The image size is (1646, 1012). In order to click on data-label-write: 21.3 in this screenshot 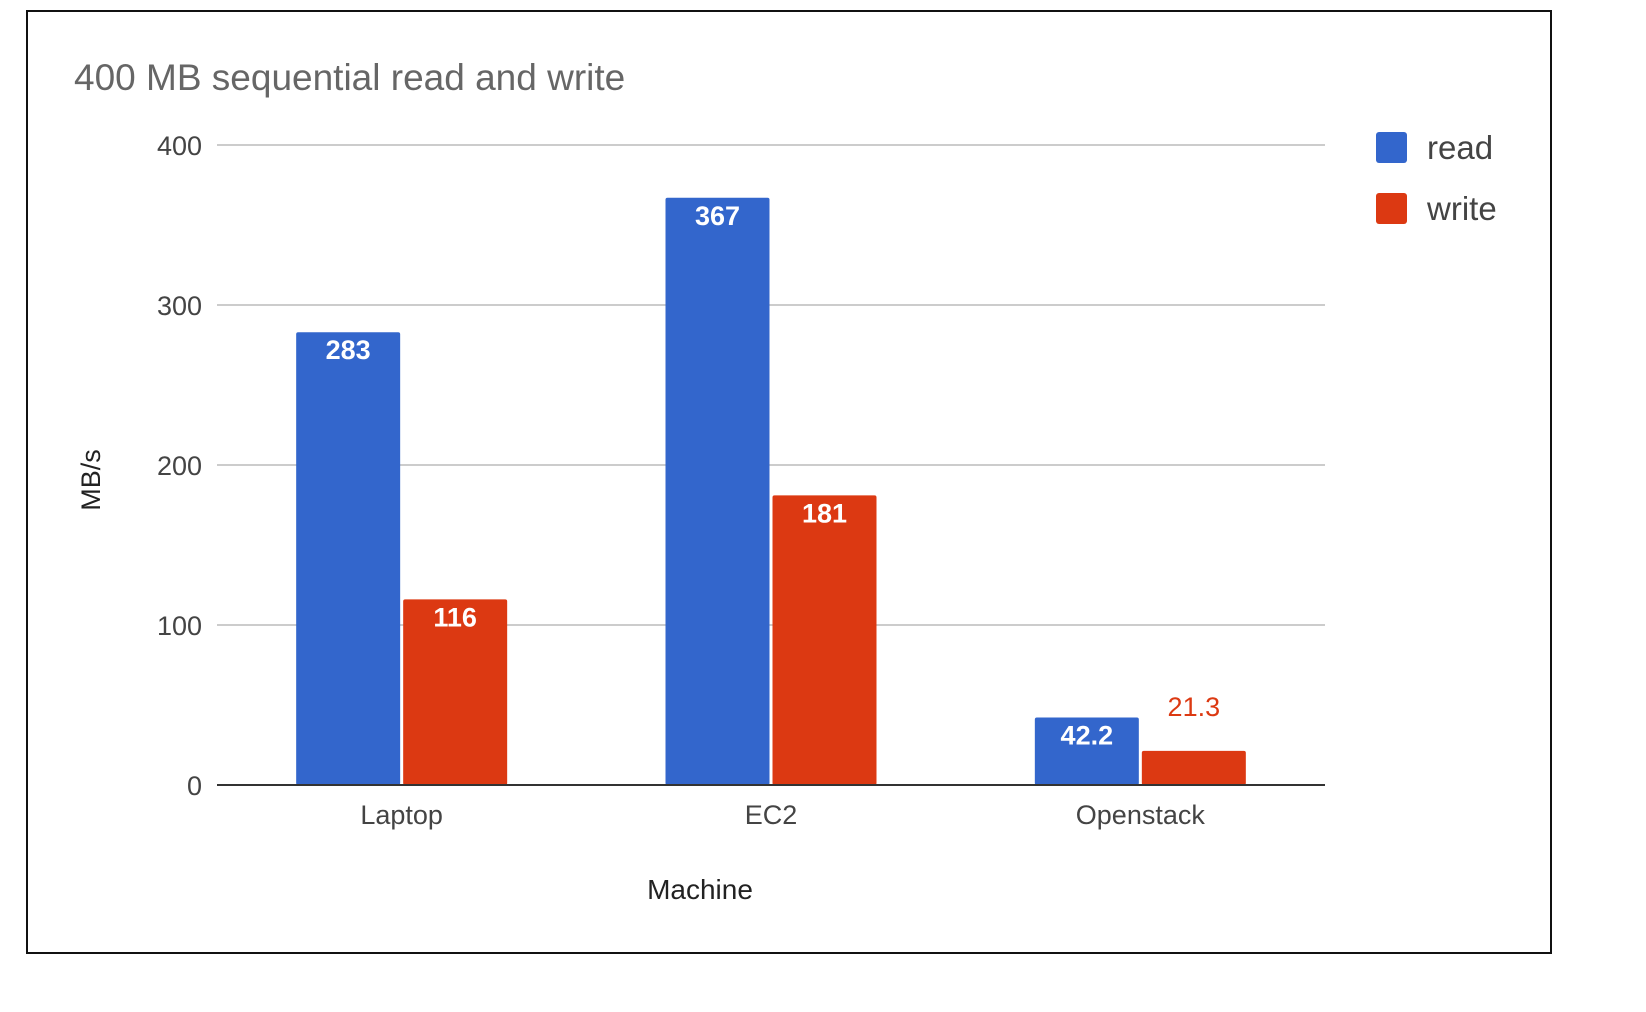, I will do `click(1194, 707)`.